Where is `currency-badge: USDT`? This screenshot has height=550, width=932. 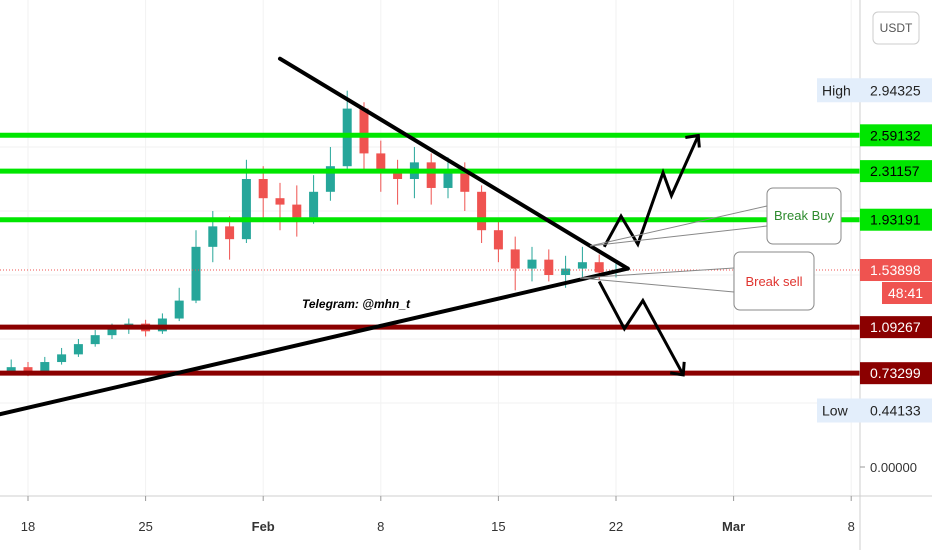
currency-badge: USDT is located at coordinates (896, 28).